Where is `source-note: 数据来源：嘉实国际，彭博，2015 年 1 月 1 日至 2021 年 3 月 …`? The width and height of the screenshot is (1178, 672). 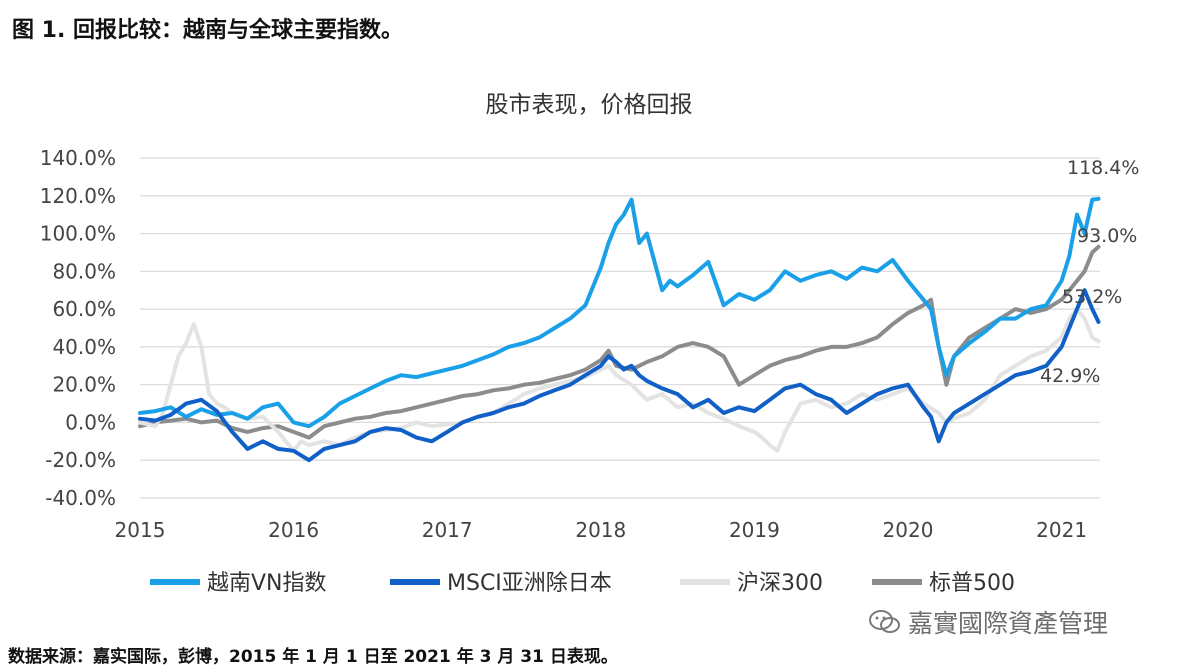 source-note: 数据来源：嘉实国际，彭博，2015 年 1 月 1 日至 2021 年 3 月 … is located at coordinates (313, 657).